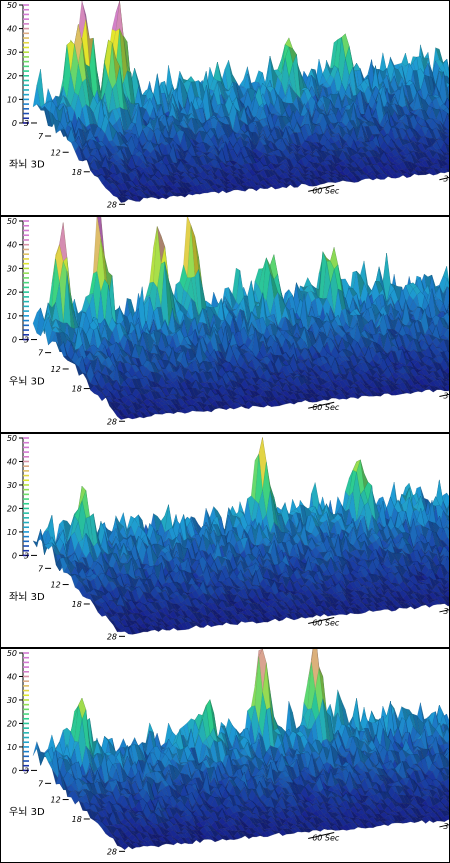 This screenshot has height=863, width=450. What do you see at coordinates (12, 76) in the screenshot?
I see `z-tick-label: 20` at bounding box center [12, 76].